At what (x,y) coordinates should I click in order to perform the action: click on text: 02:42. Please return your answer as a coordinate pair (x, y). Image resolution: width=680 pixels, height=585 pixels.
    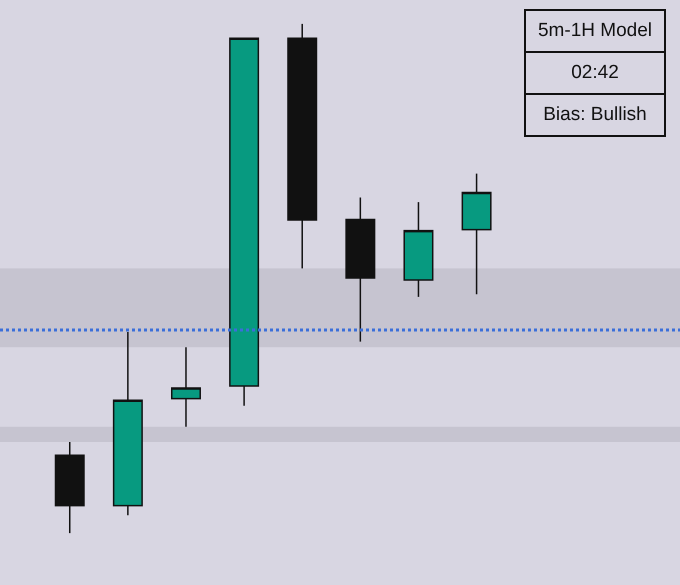
    Looking at the image, I should click on (595, 72).